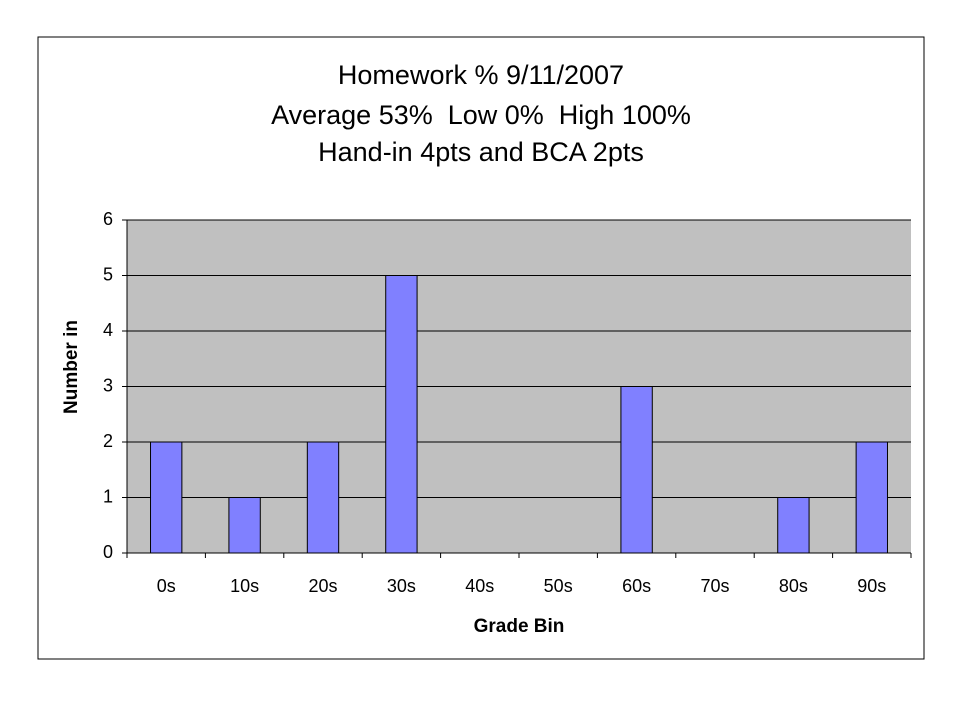 The image size is (960, 720). I want to click on chart-subtitle: Hand-in 4pts and BCA 2pts, so click(481, 152).